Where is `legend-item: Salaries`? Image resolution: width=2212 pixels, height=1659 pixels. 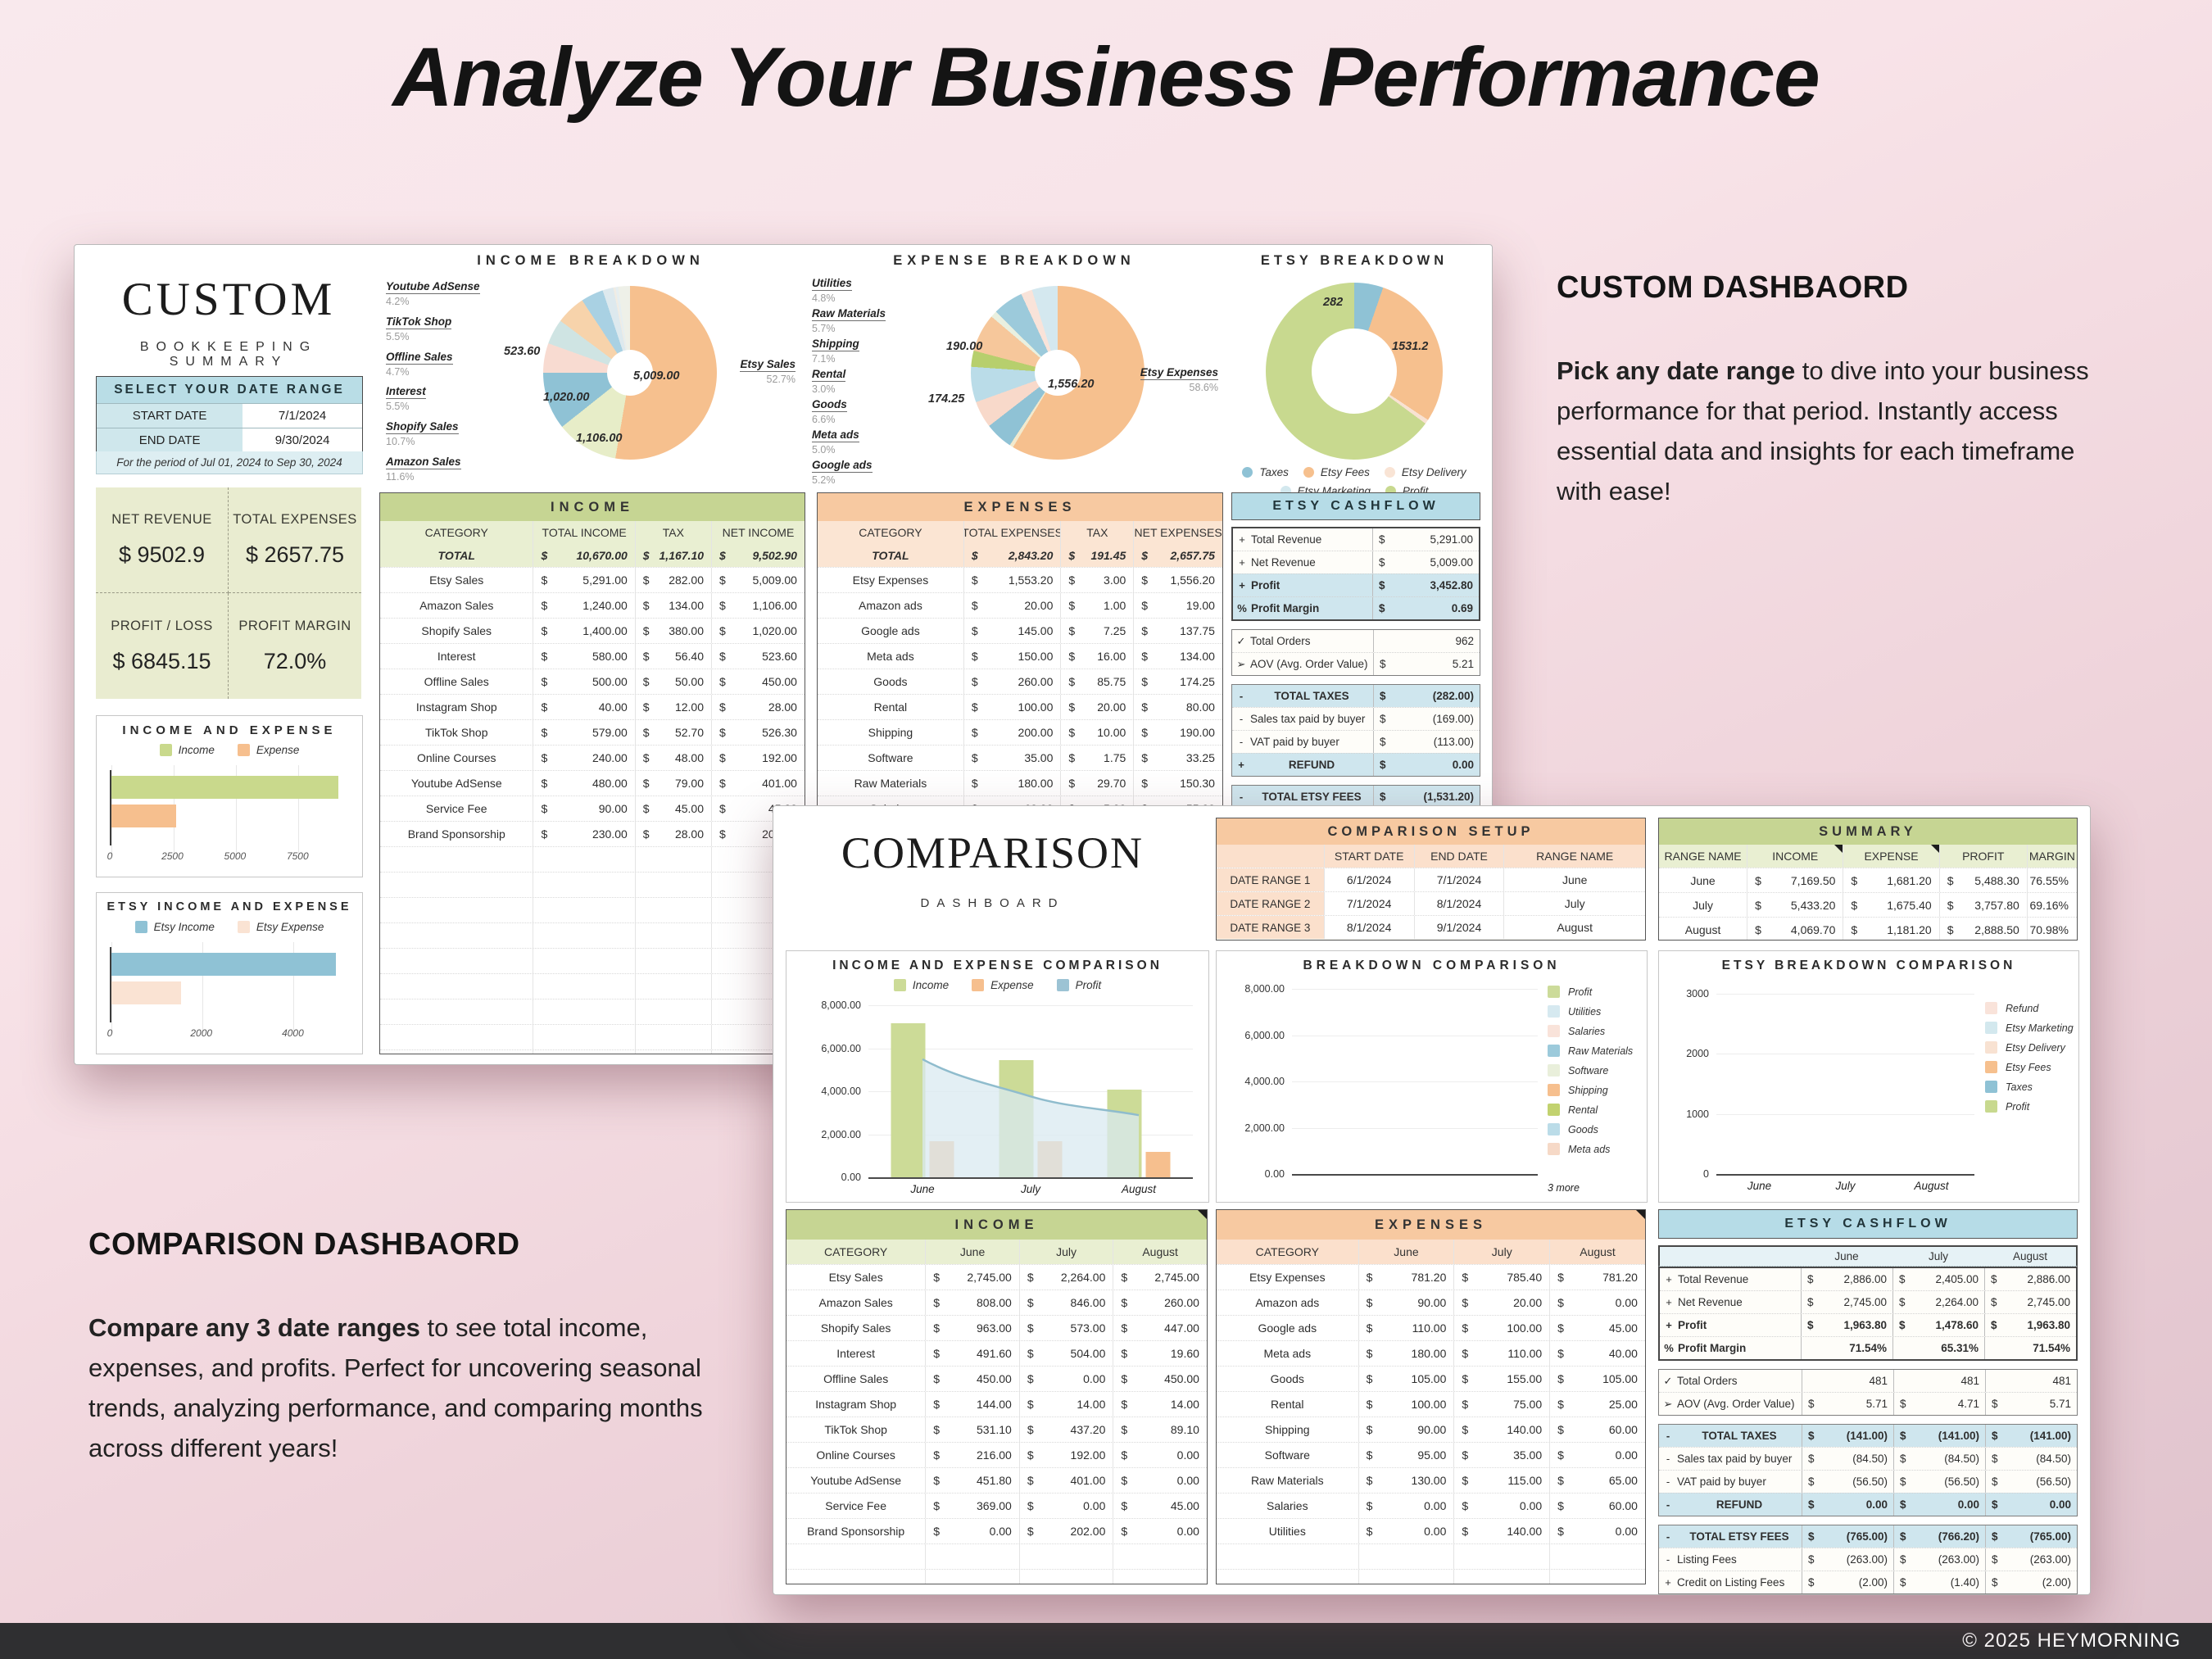 legend-item: Salaries is located at coordinates (1595, 1031).